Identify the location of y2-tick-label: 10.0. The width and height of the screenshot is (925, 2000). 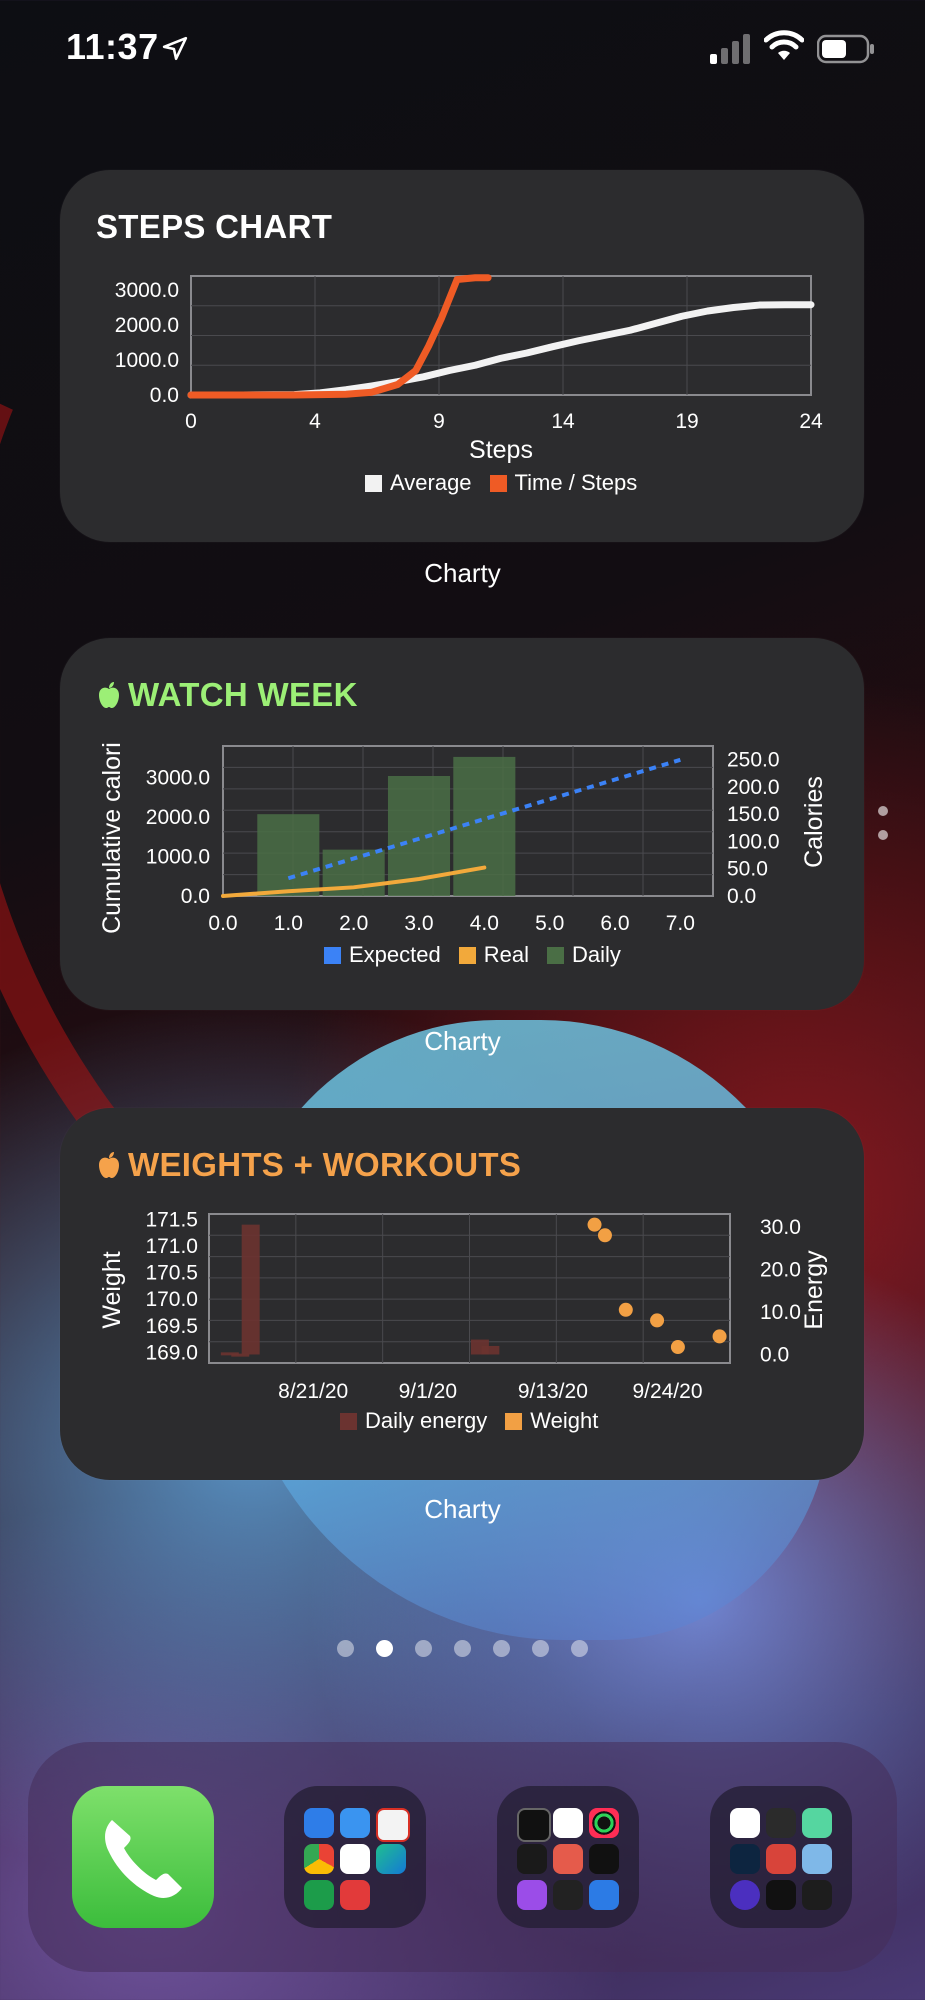
(780, 1312).